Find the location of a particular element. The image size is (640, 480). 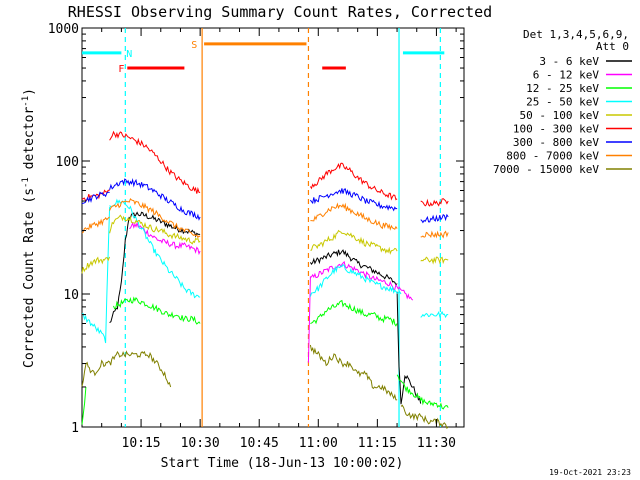

x-axis-label: Start Time (18-Jun-13 10:00:02) is located at coordinates (282, 463).